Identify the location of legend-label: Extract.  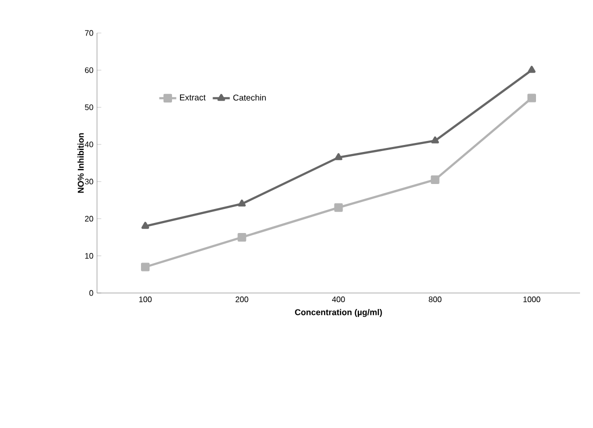
(193, 97).